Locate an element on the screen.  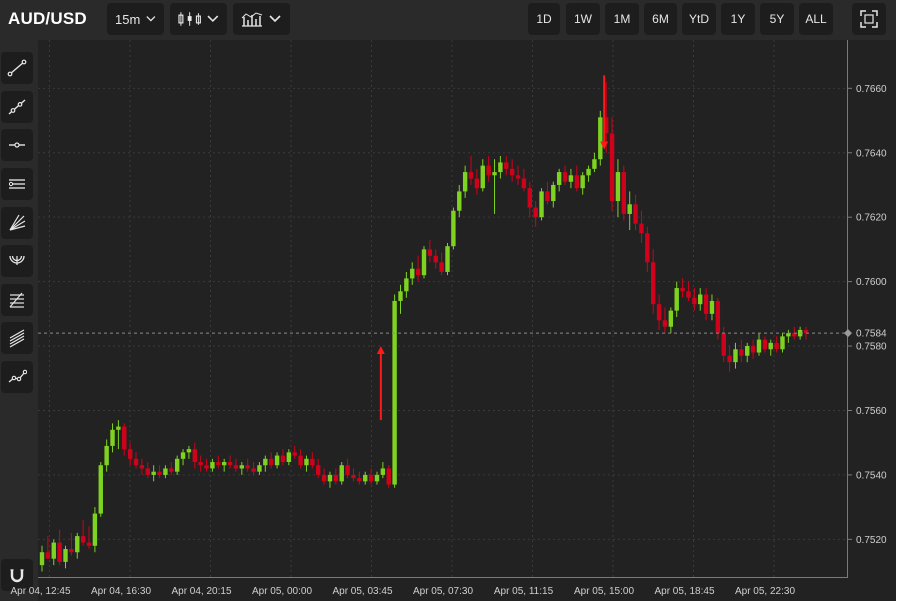
tool-magnet is located at coordinates (17, 575).